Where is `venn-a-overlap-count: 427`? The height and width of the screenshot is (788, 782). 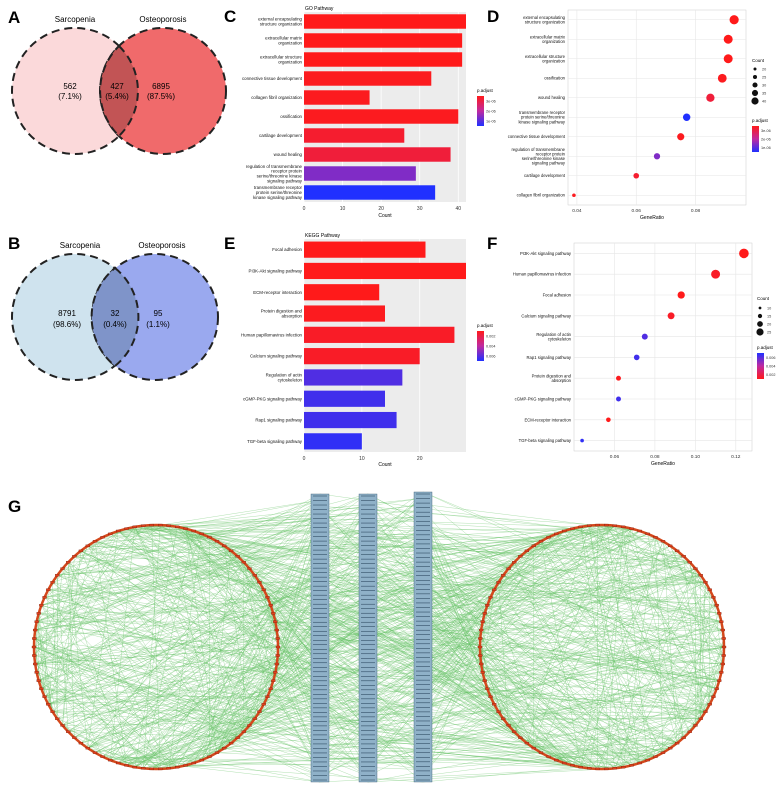 venn-a-overlap-count: 427 is located at coordinates (117, 86).